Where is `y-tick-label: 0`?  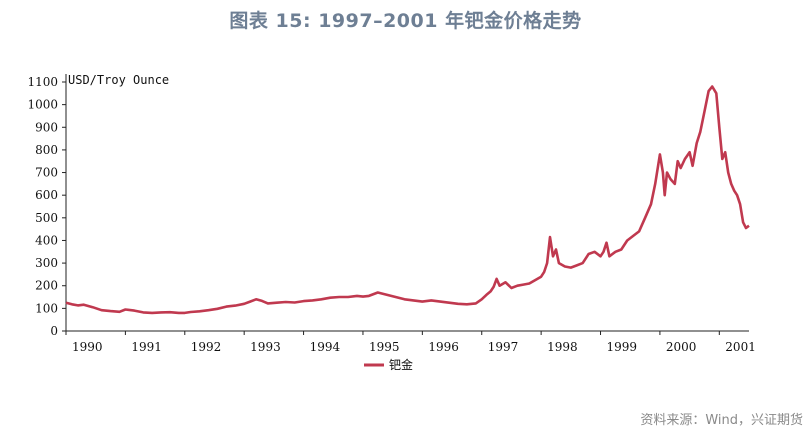 y-tick-label: 0 is located at coordinates (54, 331).